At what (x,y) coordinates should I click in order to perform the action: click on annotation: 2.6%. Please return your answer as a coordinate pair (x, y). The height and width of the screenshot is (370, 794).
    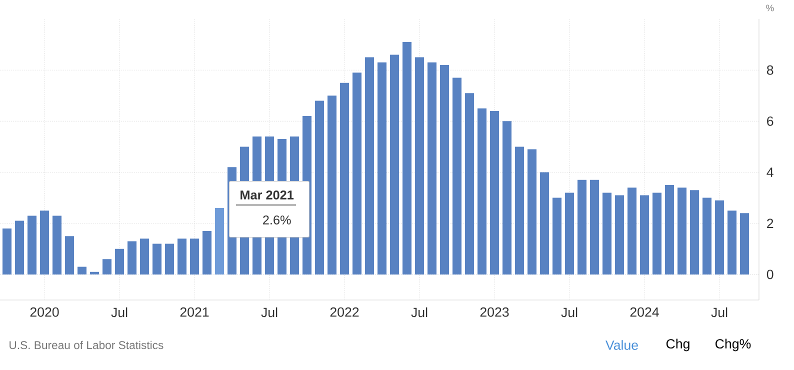
    Looking at the image, I should click on (277, 220).